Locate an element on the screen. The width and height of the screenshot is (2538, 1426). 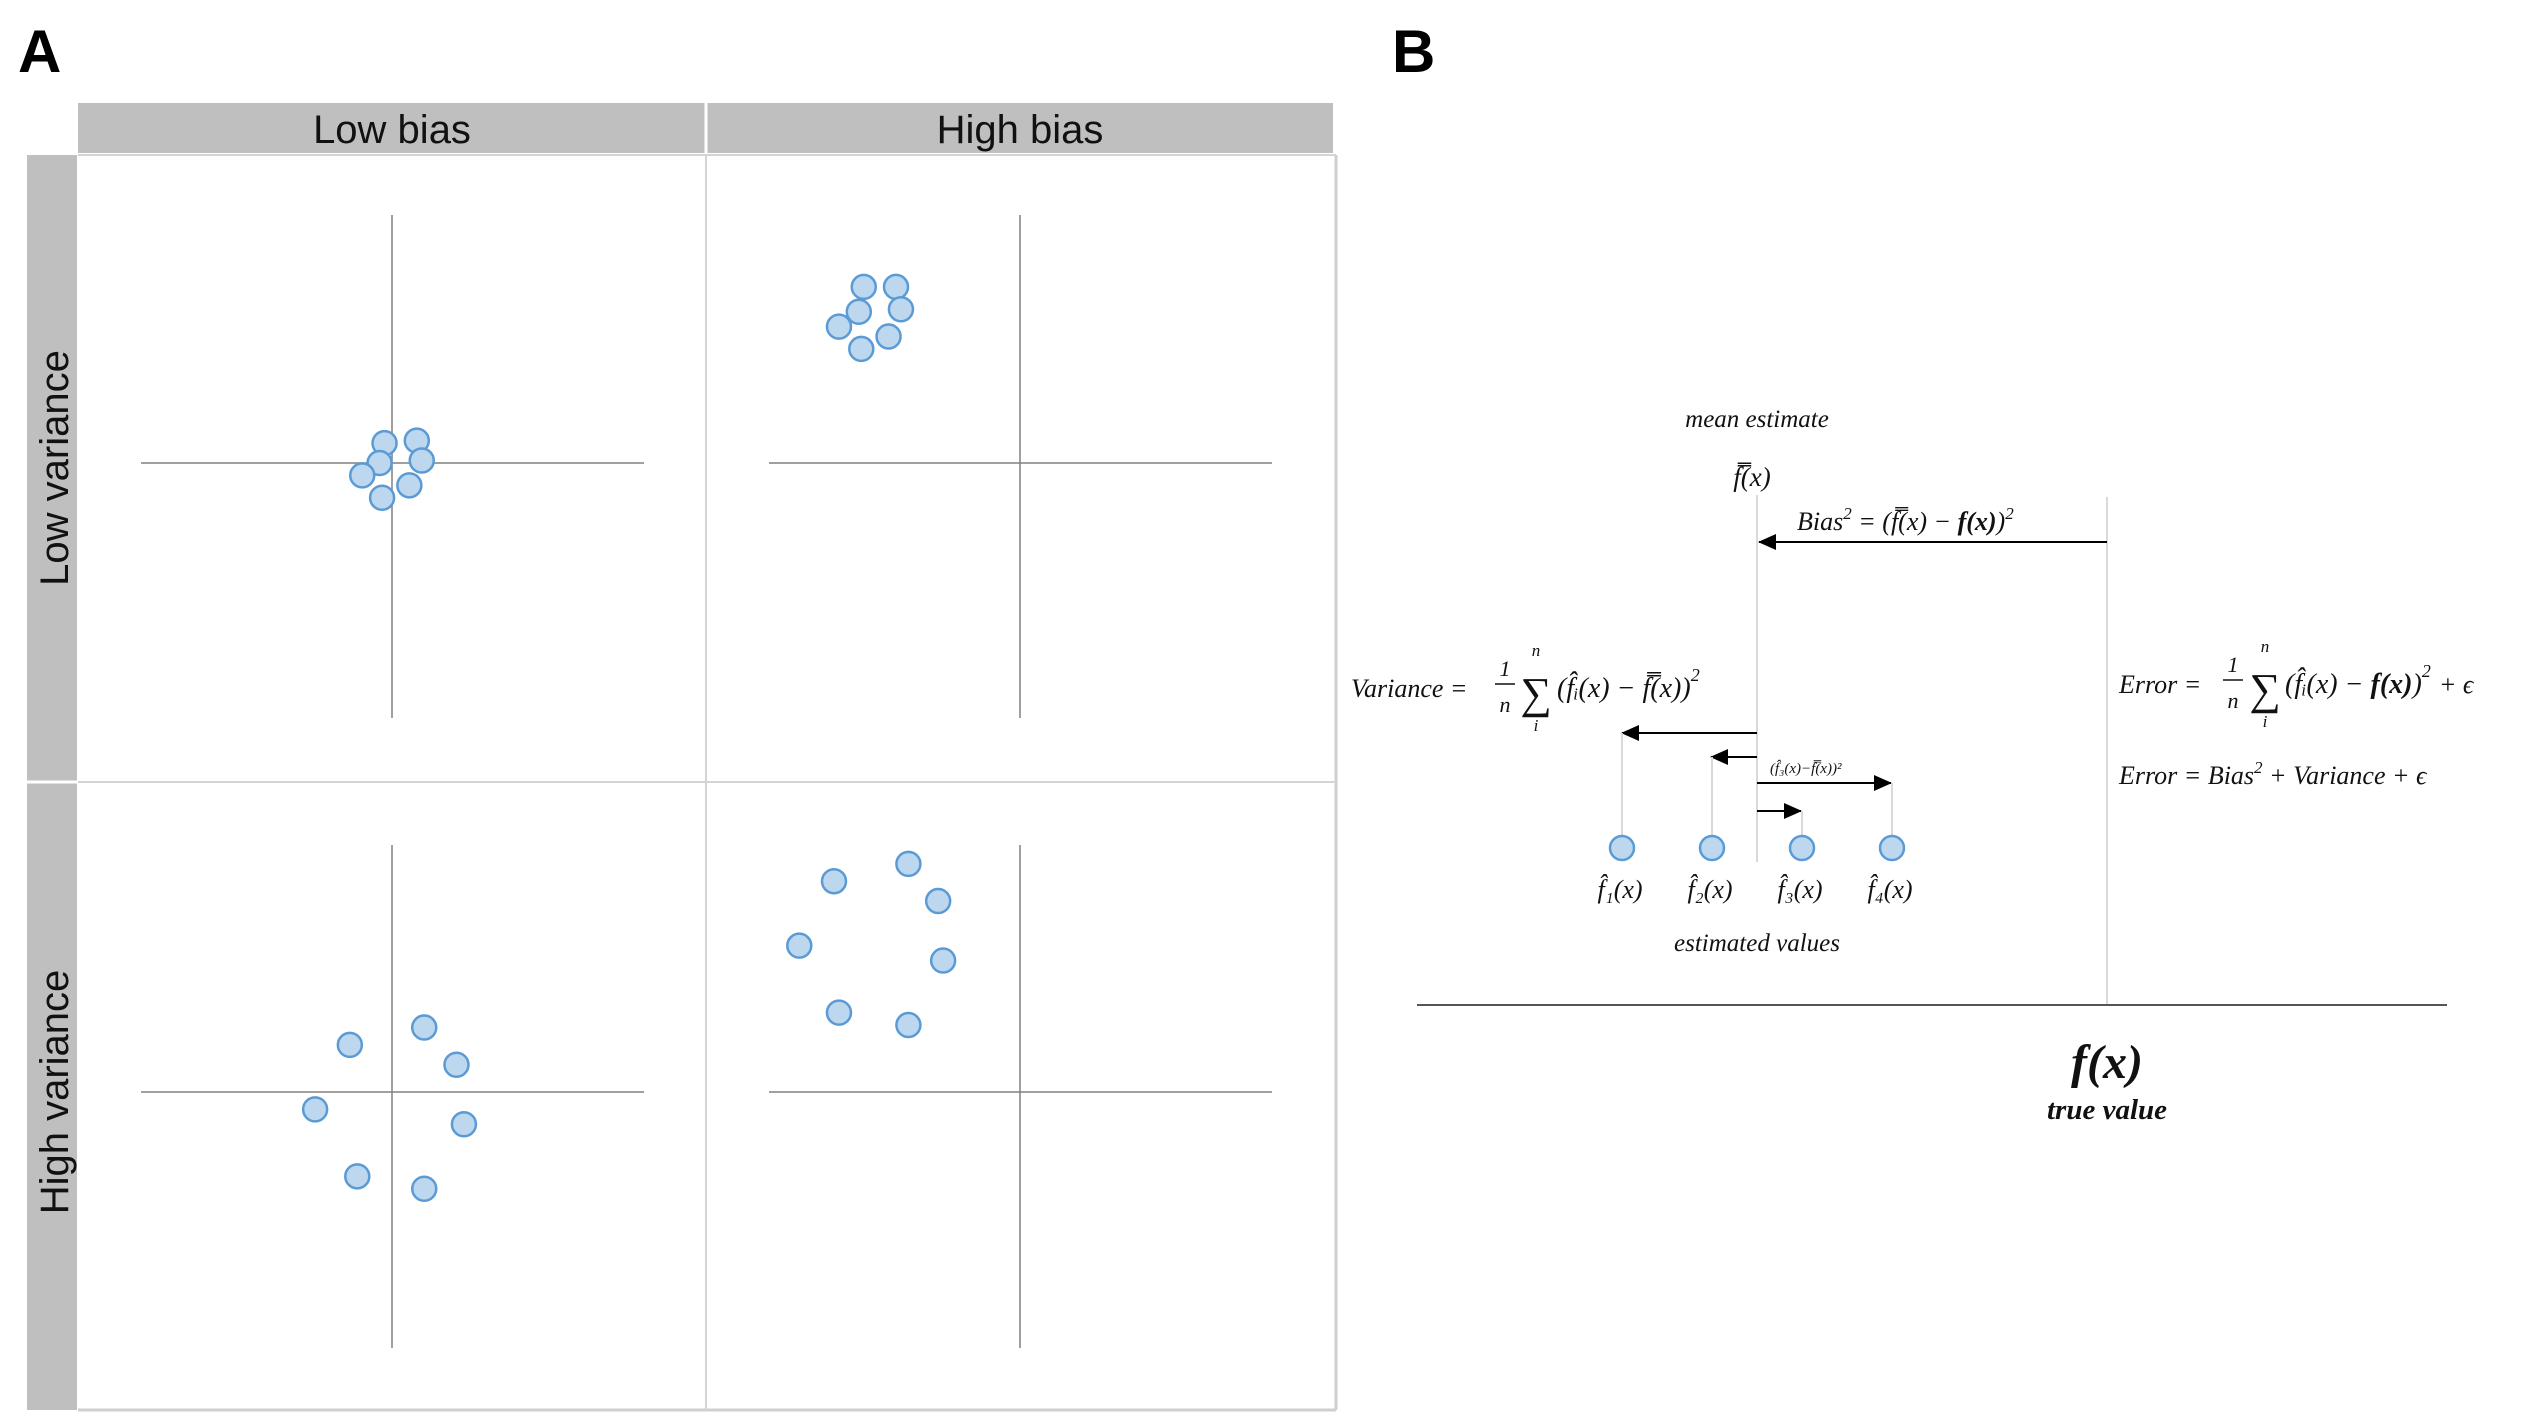
error-frac-den: n is located at coordinates (2233, 700).